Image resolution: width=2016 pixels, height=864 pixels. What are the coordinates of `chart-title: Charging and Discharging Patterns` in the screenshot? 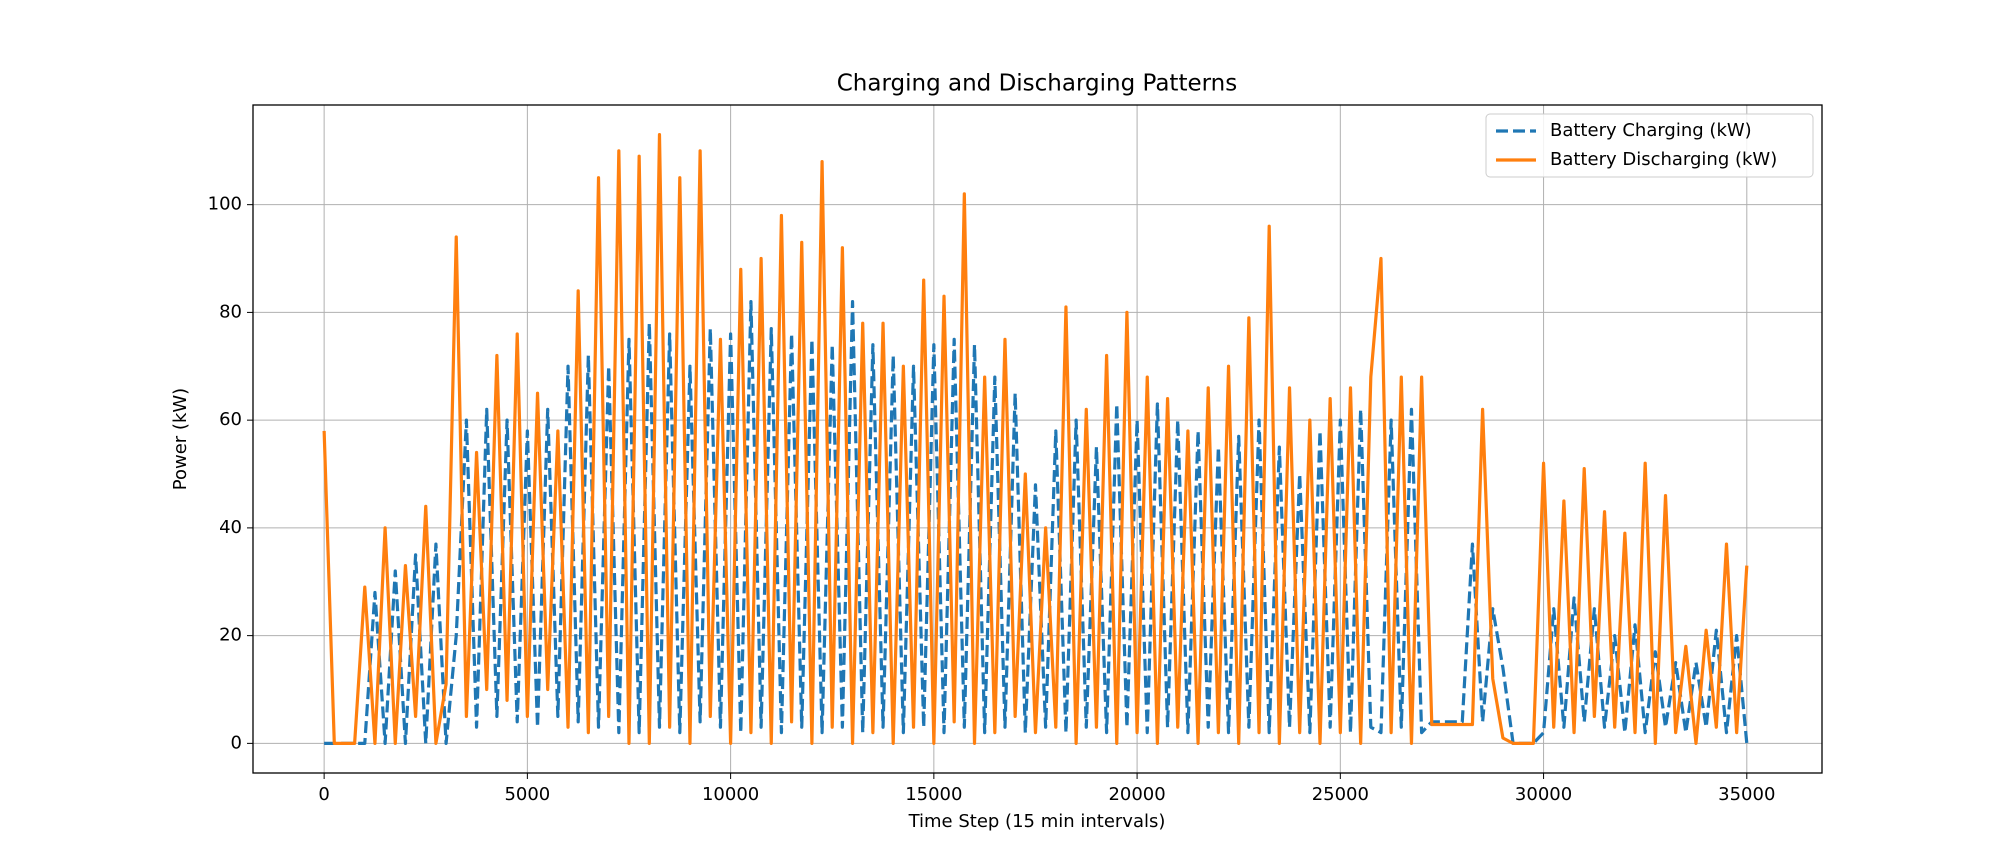 It's located at (1037, 84).